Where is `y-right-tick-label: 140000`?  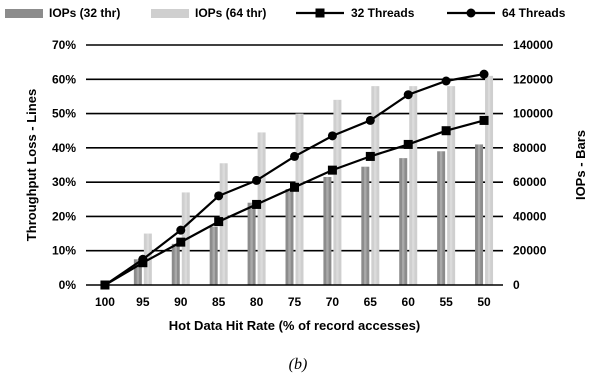
y-right-tick-label: 140000 is located at coordinates (533, 45).